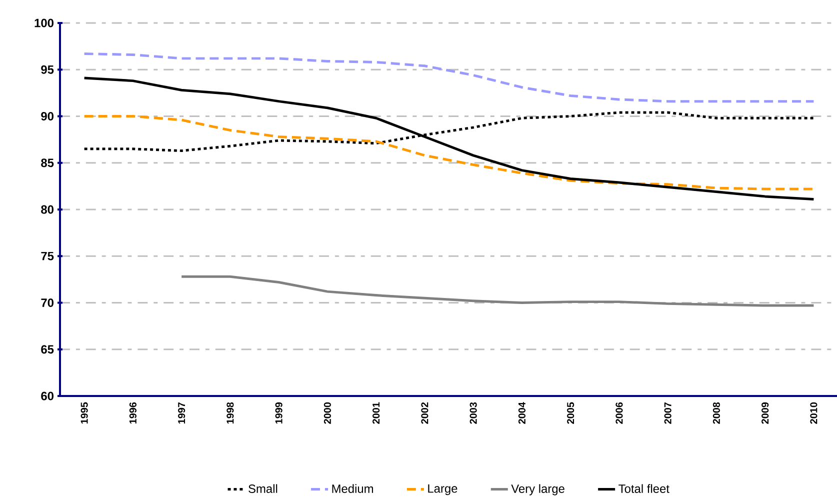 The width and height of the screenshot is (837, 497). Describe the element at coordinates (47, 256) in the screenshot. I see `y-tick-label: 75` at that location.